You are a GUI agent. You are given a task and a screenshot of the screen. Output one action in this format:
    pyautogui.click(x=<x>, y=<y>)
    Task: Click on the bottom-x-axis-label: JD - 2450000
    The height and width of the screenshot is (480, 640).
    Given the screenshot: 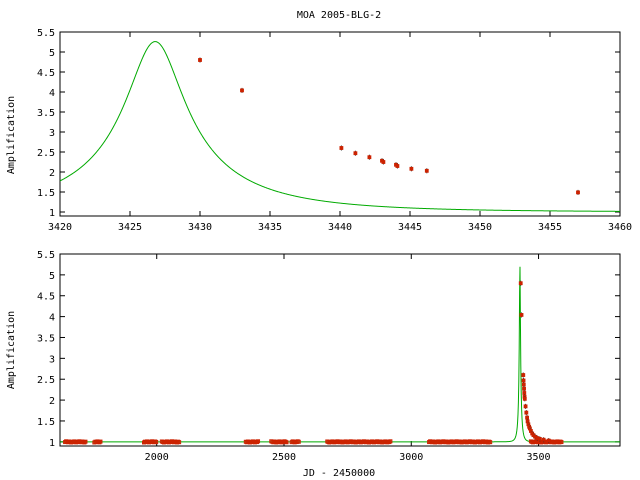 What is the action you would take?
    pyautogui.click(x=339, y=473)
    